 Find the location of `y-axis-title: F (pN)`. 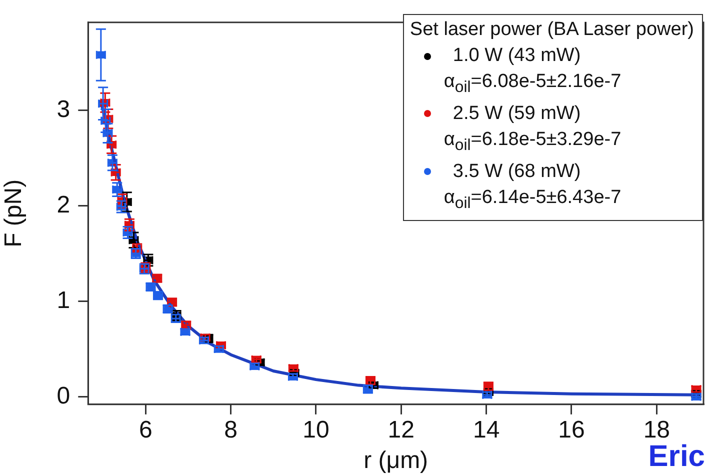

y-axis-title: F (pN) is located at coordinates (14, 213).